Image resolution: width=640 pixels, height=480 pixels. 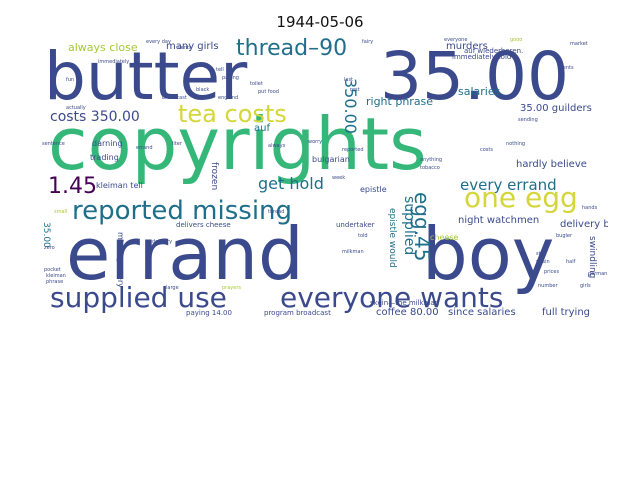 I want to click on word-wiederhoren: auf wiederhoren., so click(x=494, y=51).